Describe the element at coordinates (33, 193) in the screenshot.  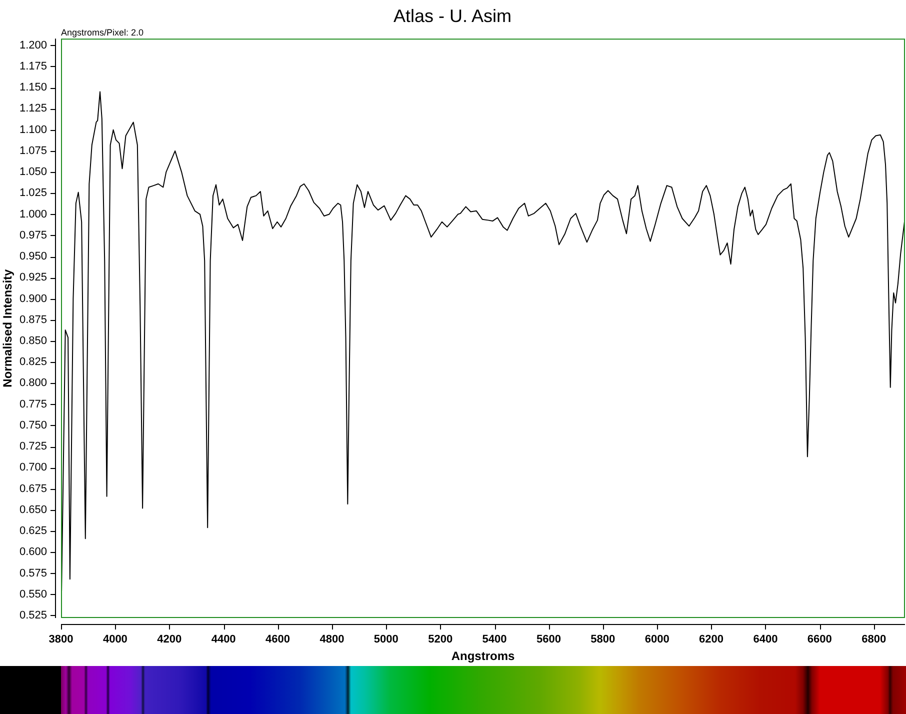
I see `y-tick-label: 1.025` at that location.